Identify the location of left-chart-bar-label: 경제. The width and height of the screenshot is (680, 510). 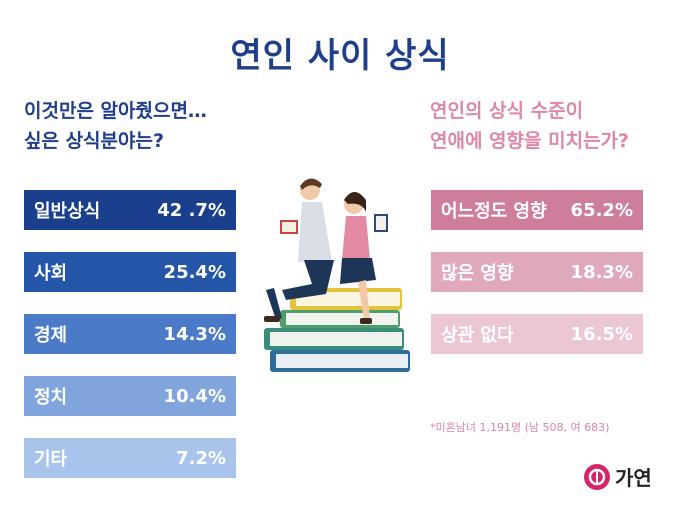
(51, 335).